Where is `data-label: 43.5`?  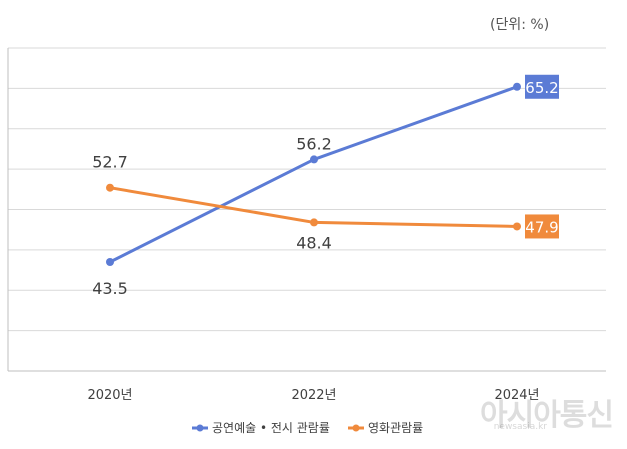 data-label: 43.5 is located at coordinates (110, 288).